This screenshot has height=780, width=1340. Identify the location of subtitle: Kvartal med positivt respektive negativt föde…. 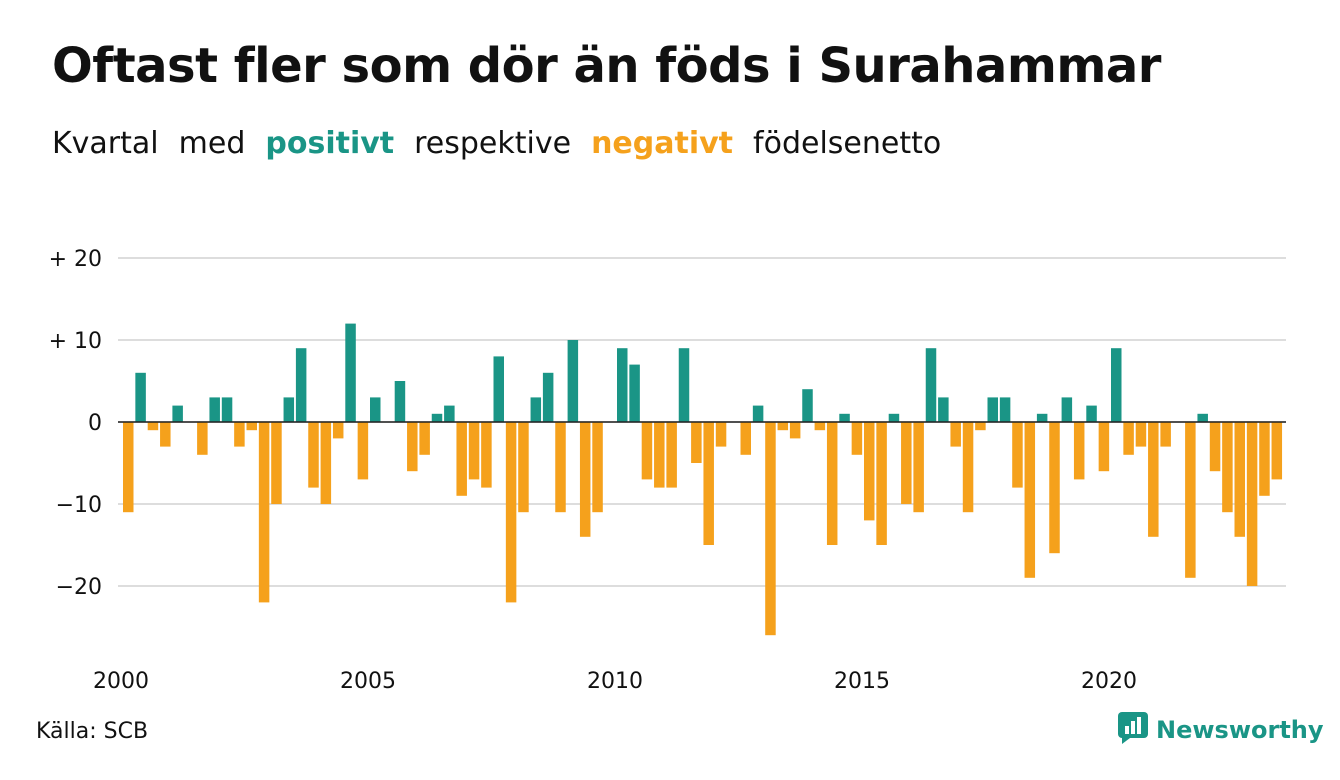
(506, 143).